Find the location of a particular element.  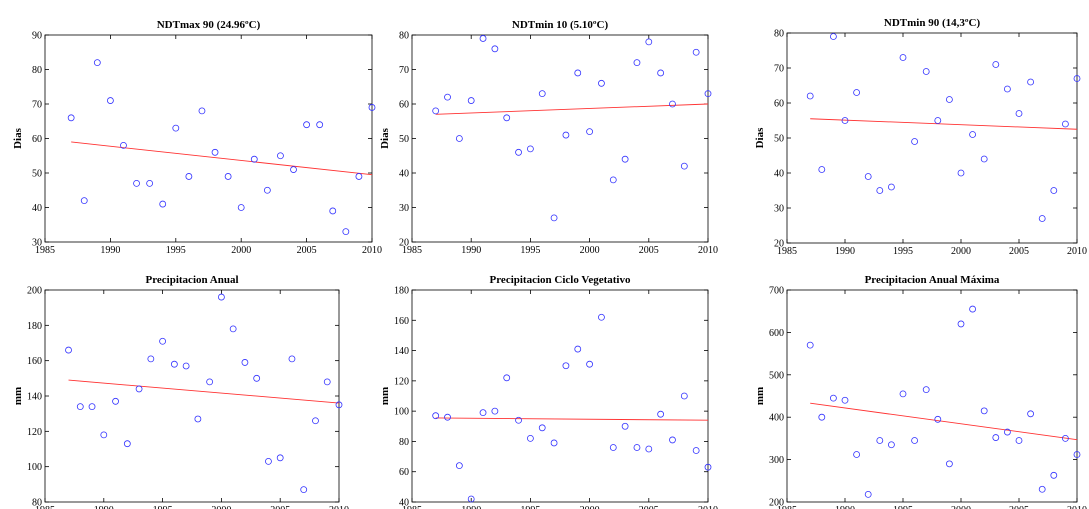

x-tick-label: 2010 is located at coordinates (1077, 507).